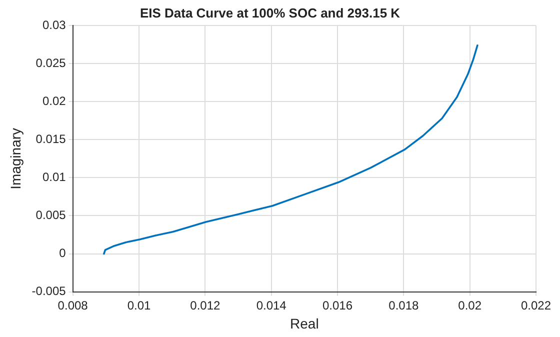 Image resolution: width=560 pixels, height=337 pixels. I want to click on x-tick-label: 0.012, so click(205, 305).